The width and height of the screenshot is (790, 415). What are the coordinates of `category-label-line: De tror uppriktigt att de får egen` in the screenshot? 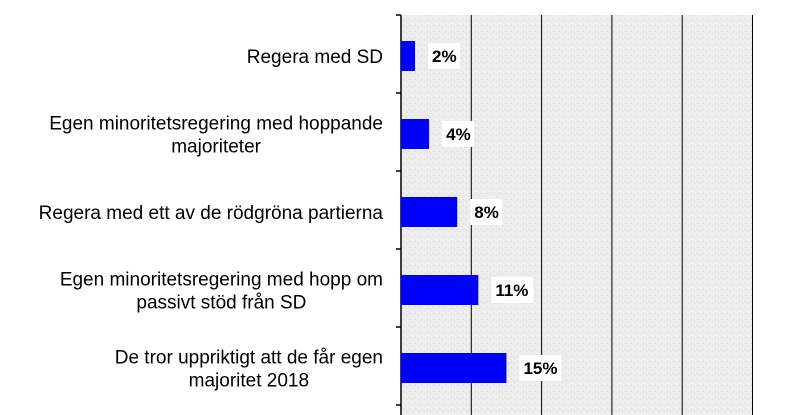 It's located at (249, 358).